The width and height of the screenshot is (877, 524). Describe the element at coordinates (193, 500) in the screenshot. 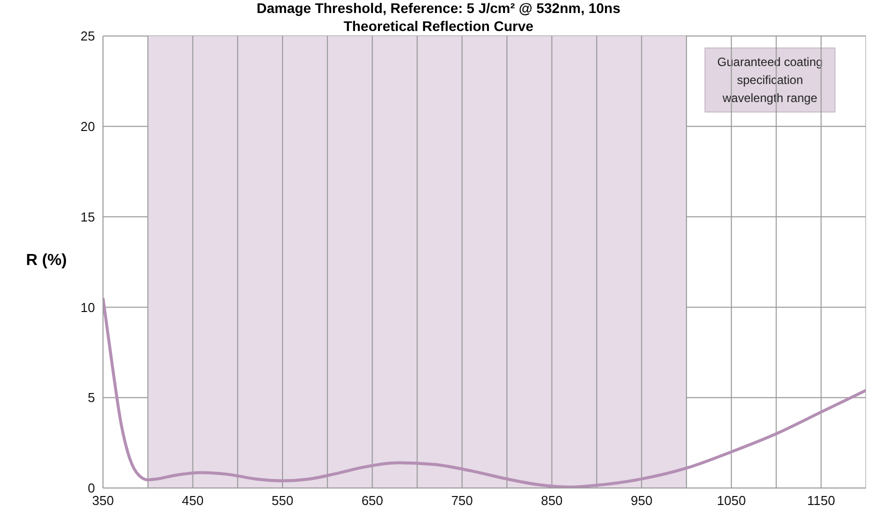

I see `x-tick-label: 450` at that location.